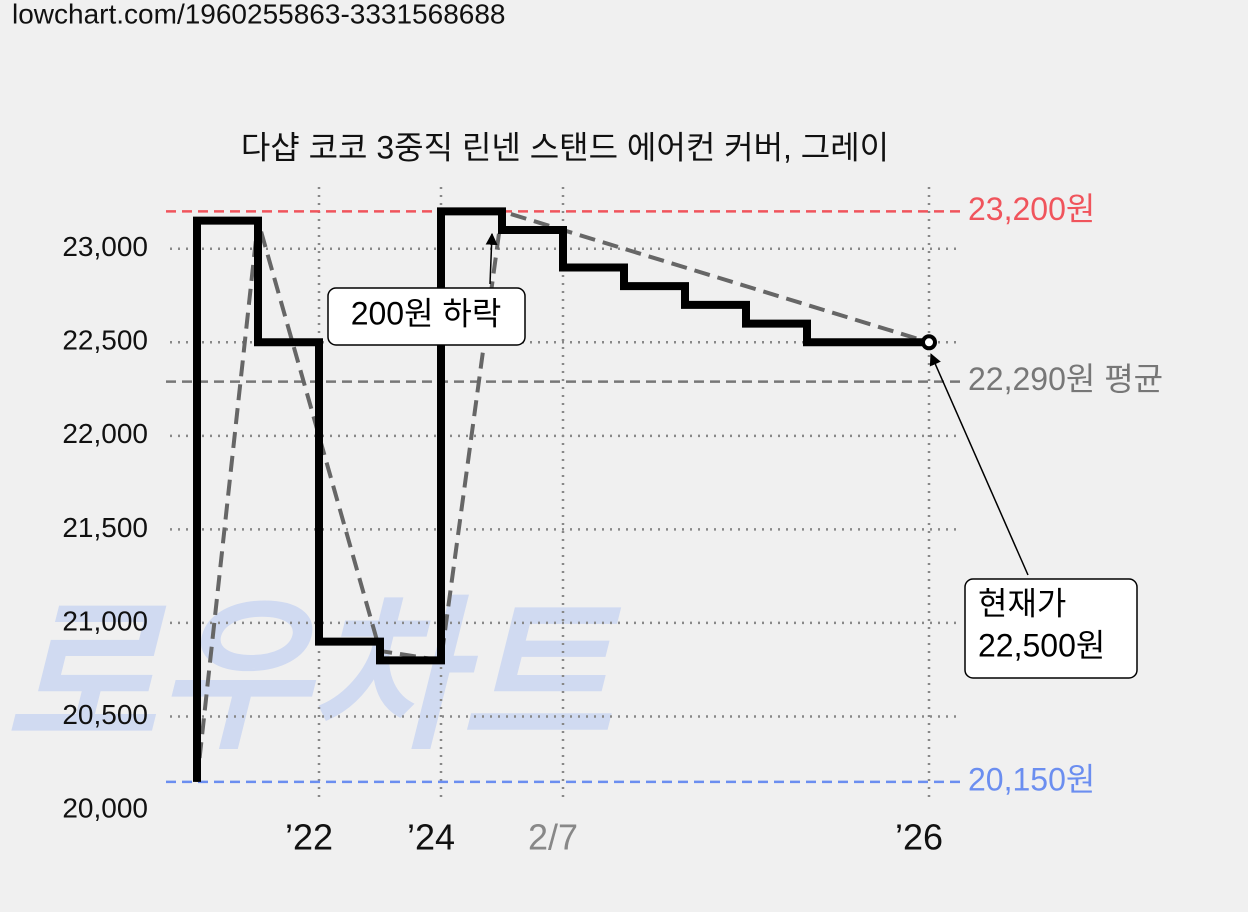 This screenshot has height=912, width=1248. Describe the element at coordinates (1031, 209) in the screenshot. I see `reference-label: 23,200원` at that location.